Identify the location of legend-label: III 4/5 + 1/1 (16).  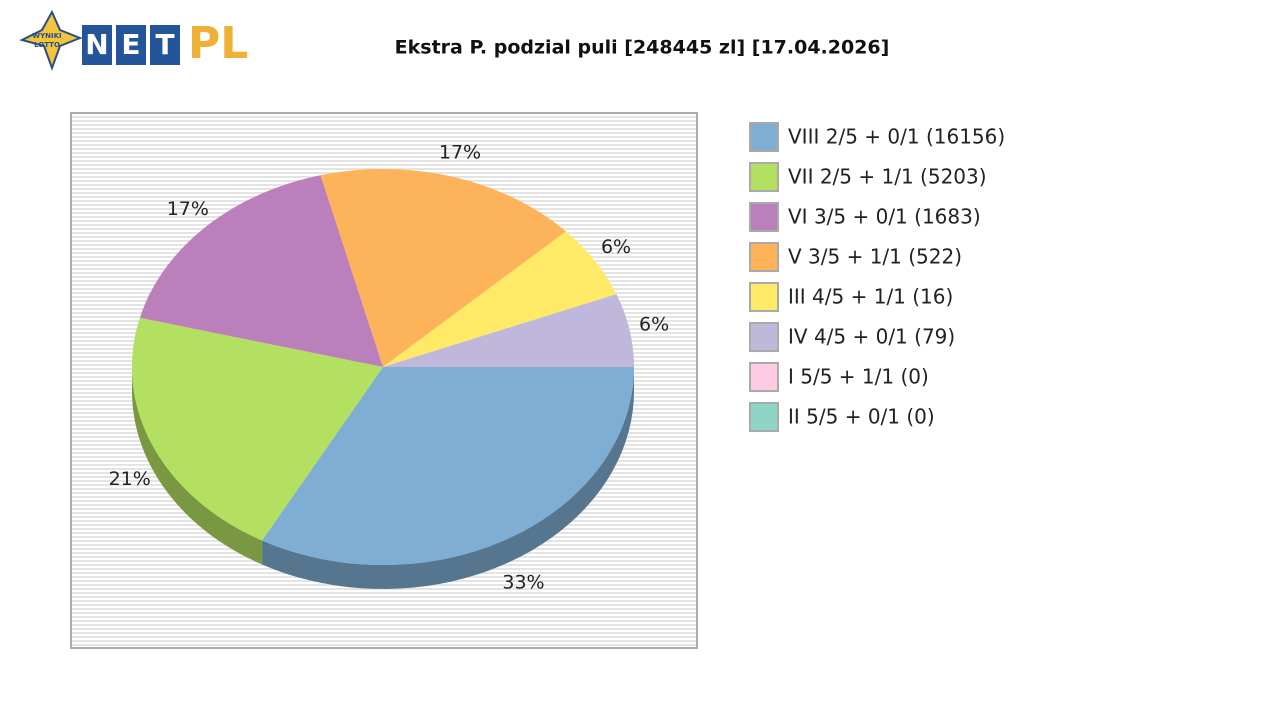
(870, 297).